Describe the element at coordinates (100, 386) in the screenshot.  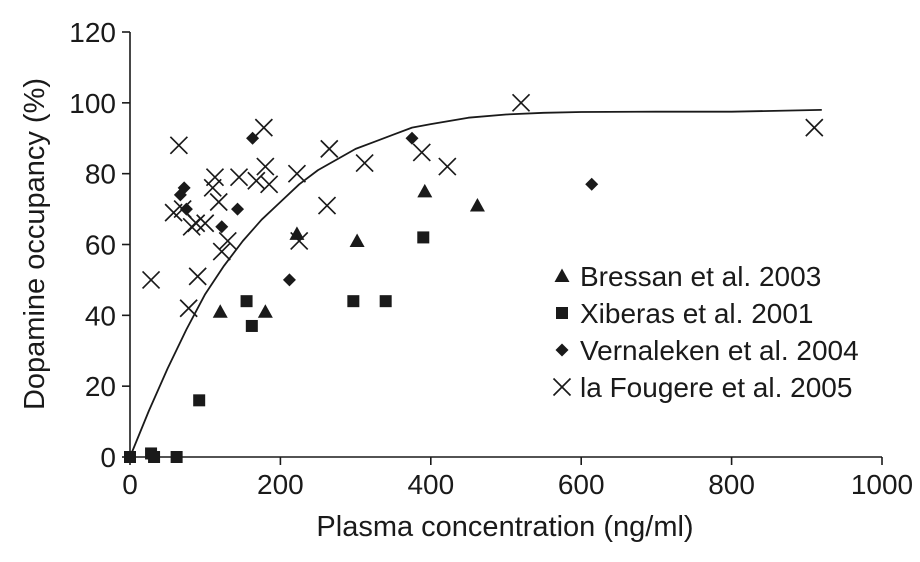
I see `y-tick-label: 20` at that location.